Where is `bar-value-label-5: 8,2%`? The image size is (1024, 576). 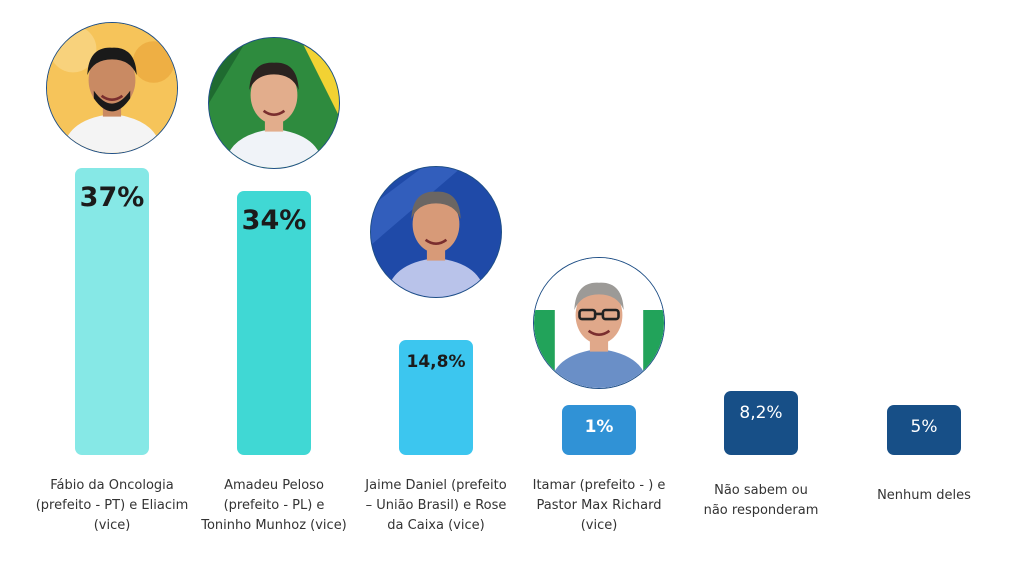 bar-value-label-5: 8,2% is located at coordinates (761, 413).